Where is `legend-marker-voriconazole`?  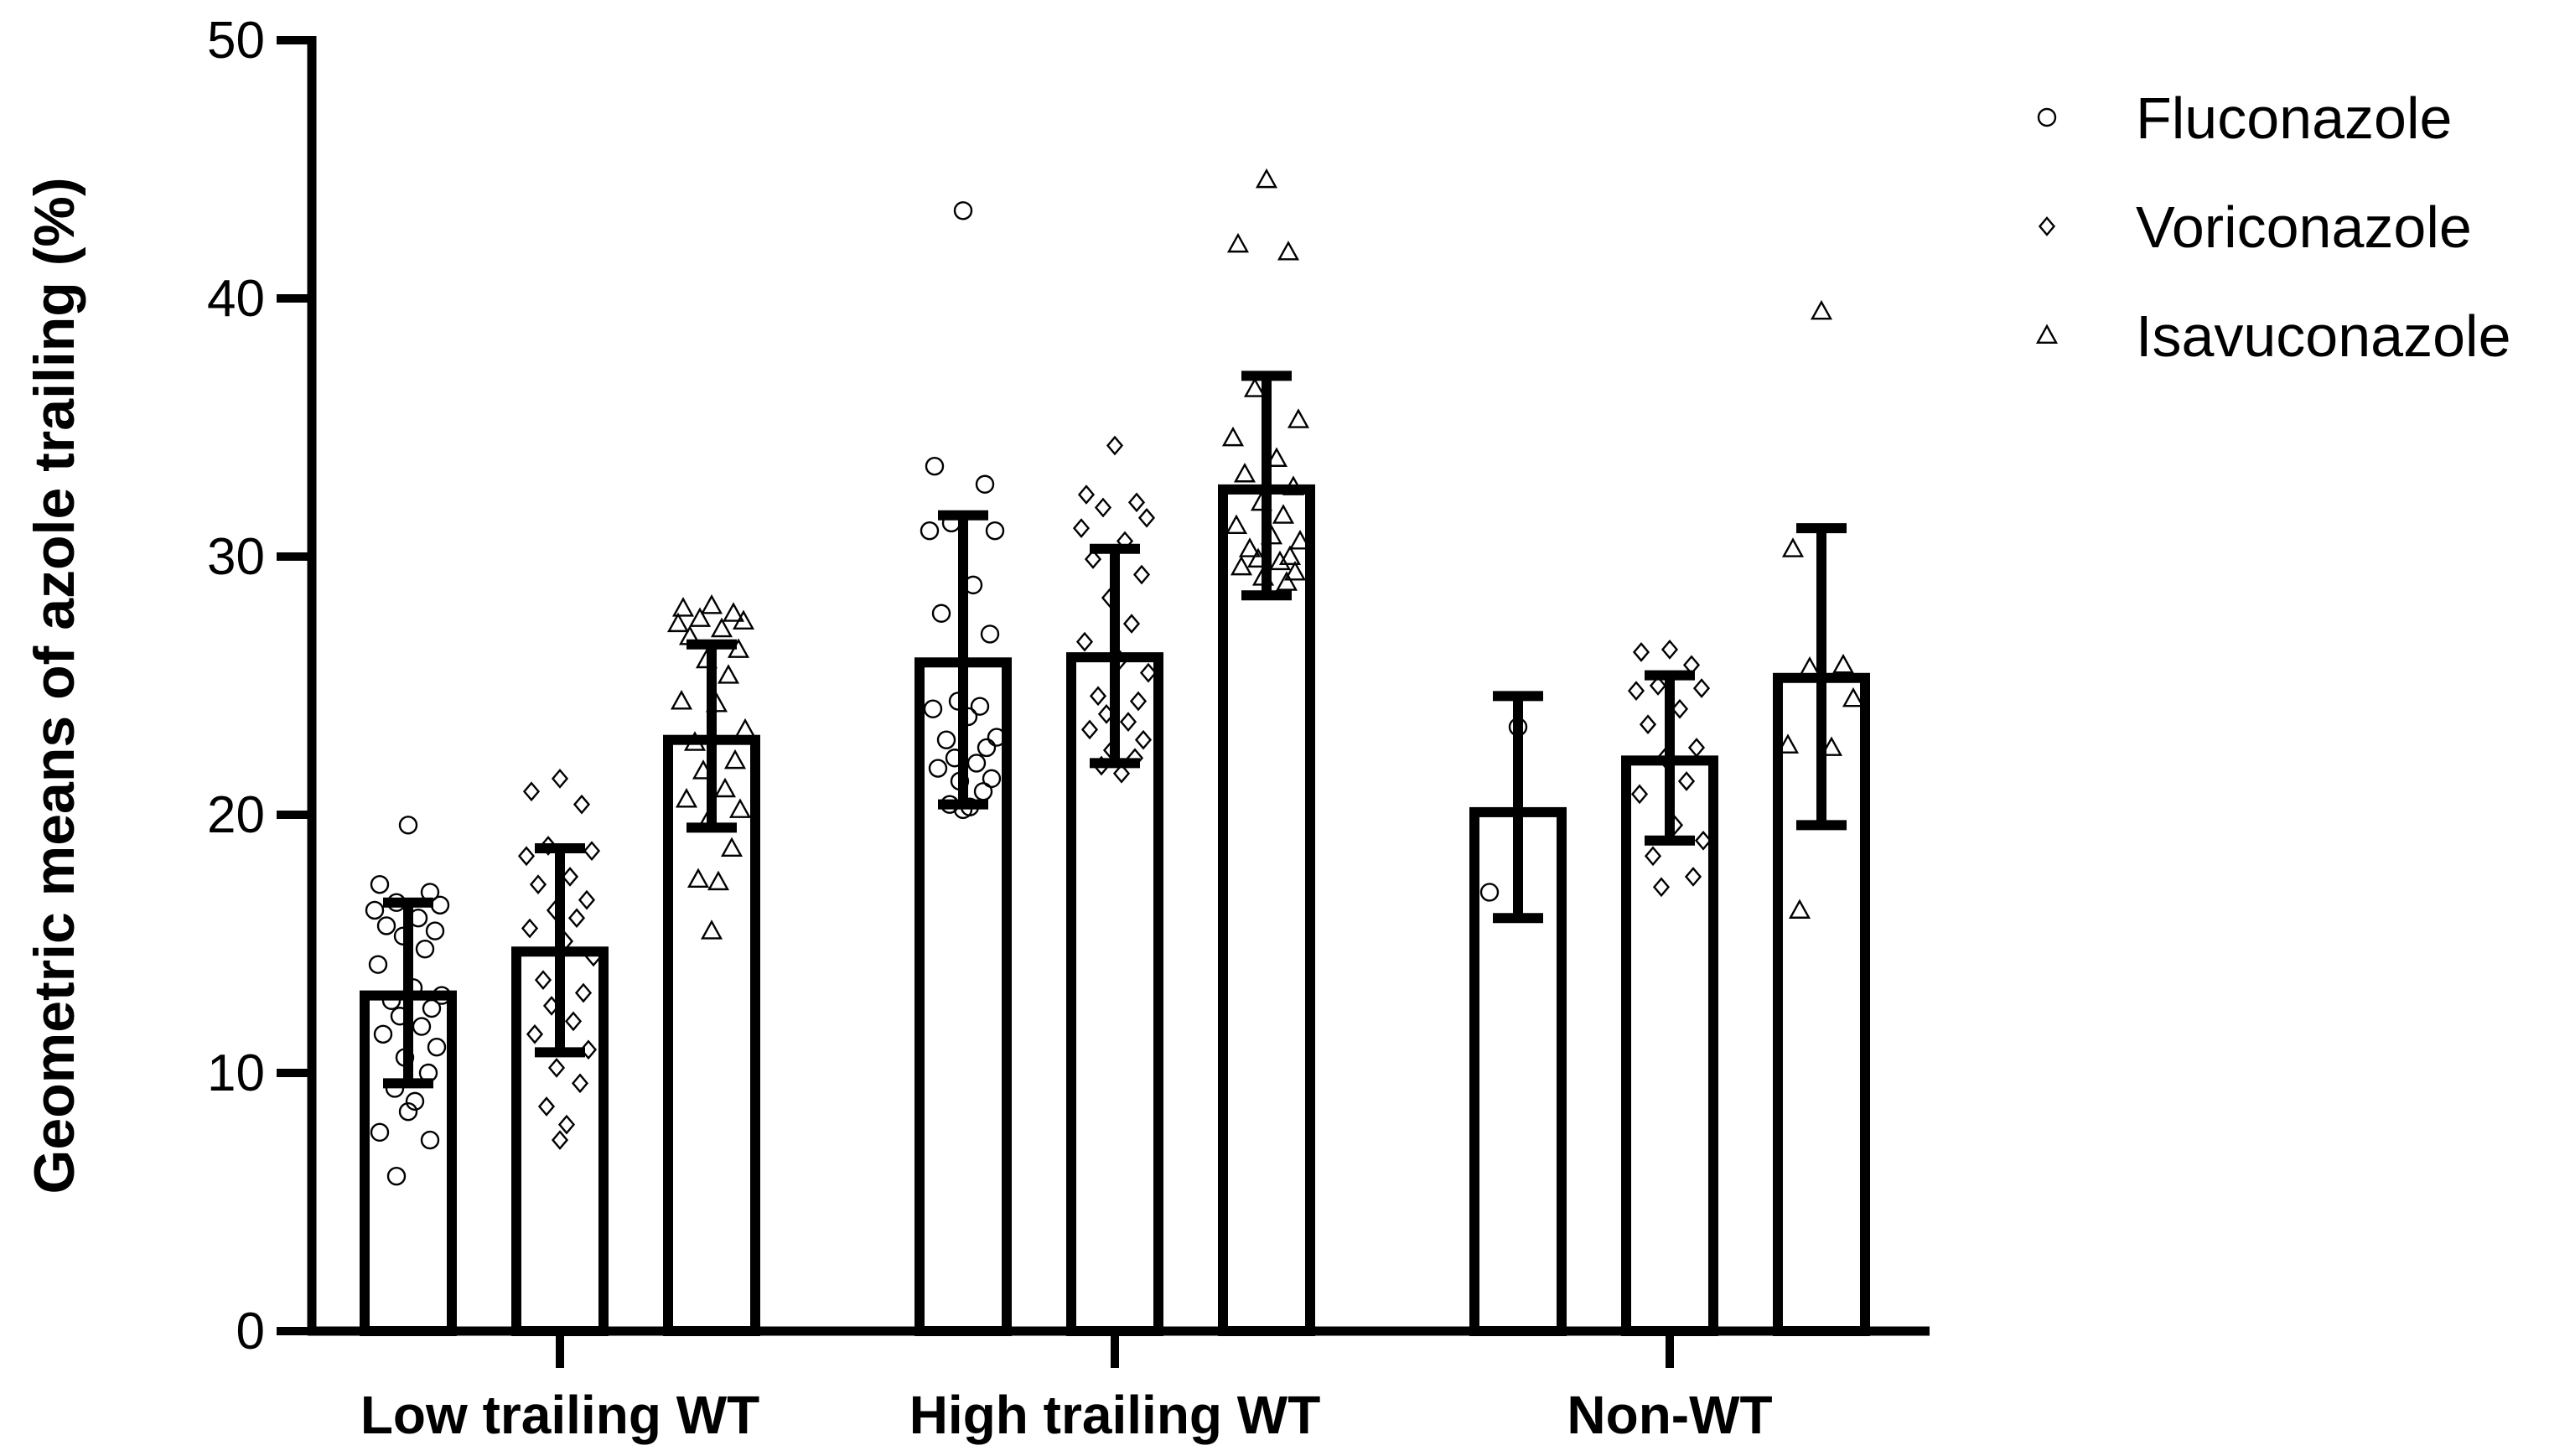 legend-marker-voriconazole is located at coordinates (2047, 226).